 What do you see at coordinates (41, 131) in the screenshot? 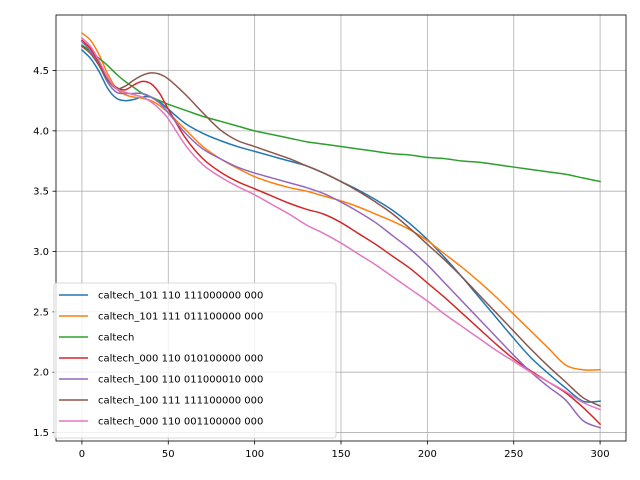
I see `y-tick-label: 4.0` at bounding box center [41, 131].